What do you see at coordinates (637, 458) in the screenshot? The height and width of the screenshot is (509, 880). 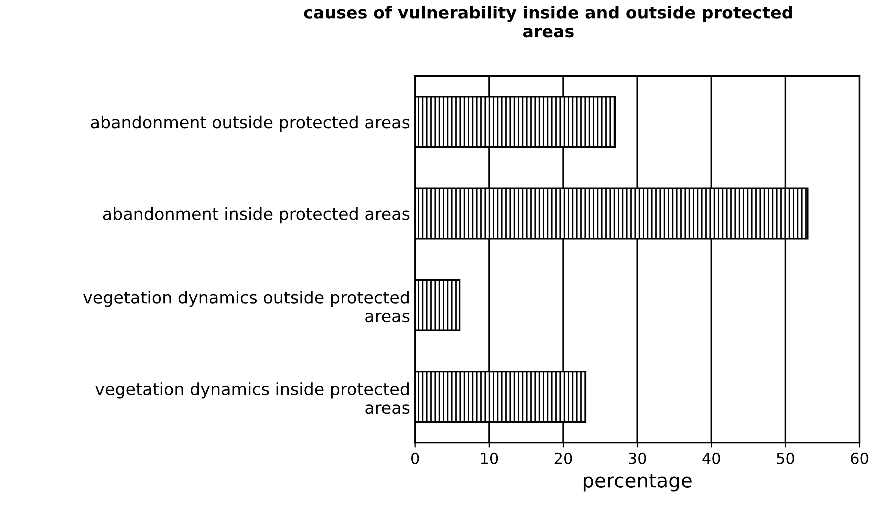 I see `x-tick-label: 30` at bounding box center [637, 458].